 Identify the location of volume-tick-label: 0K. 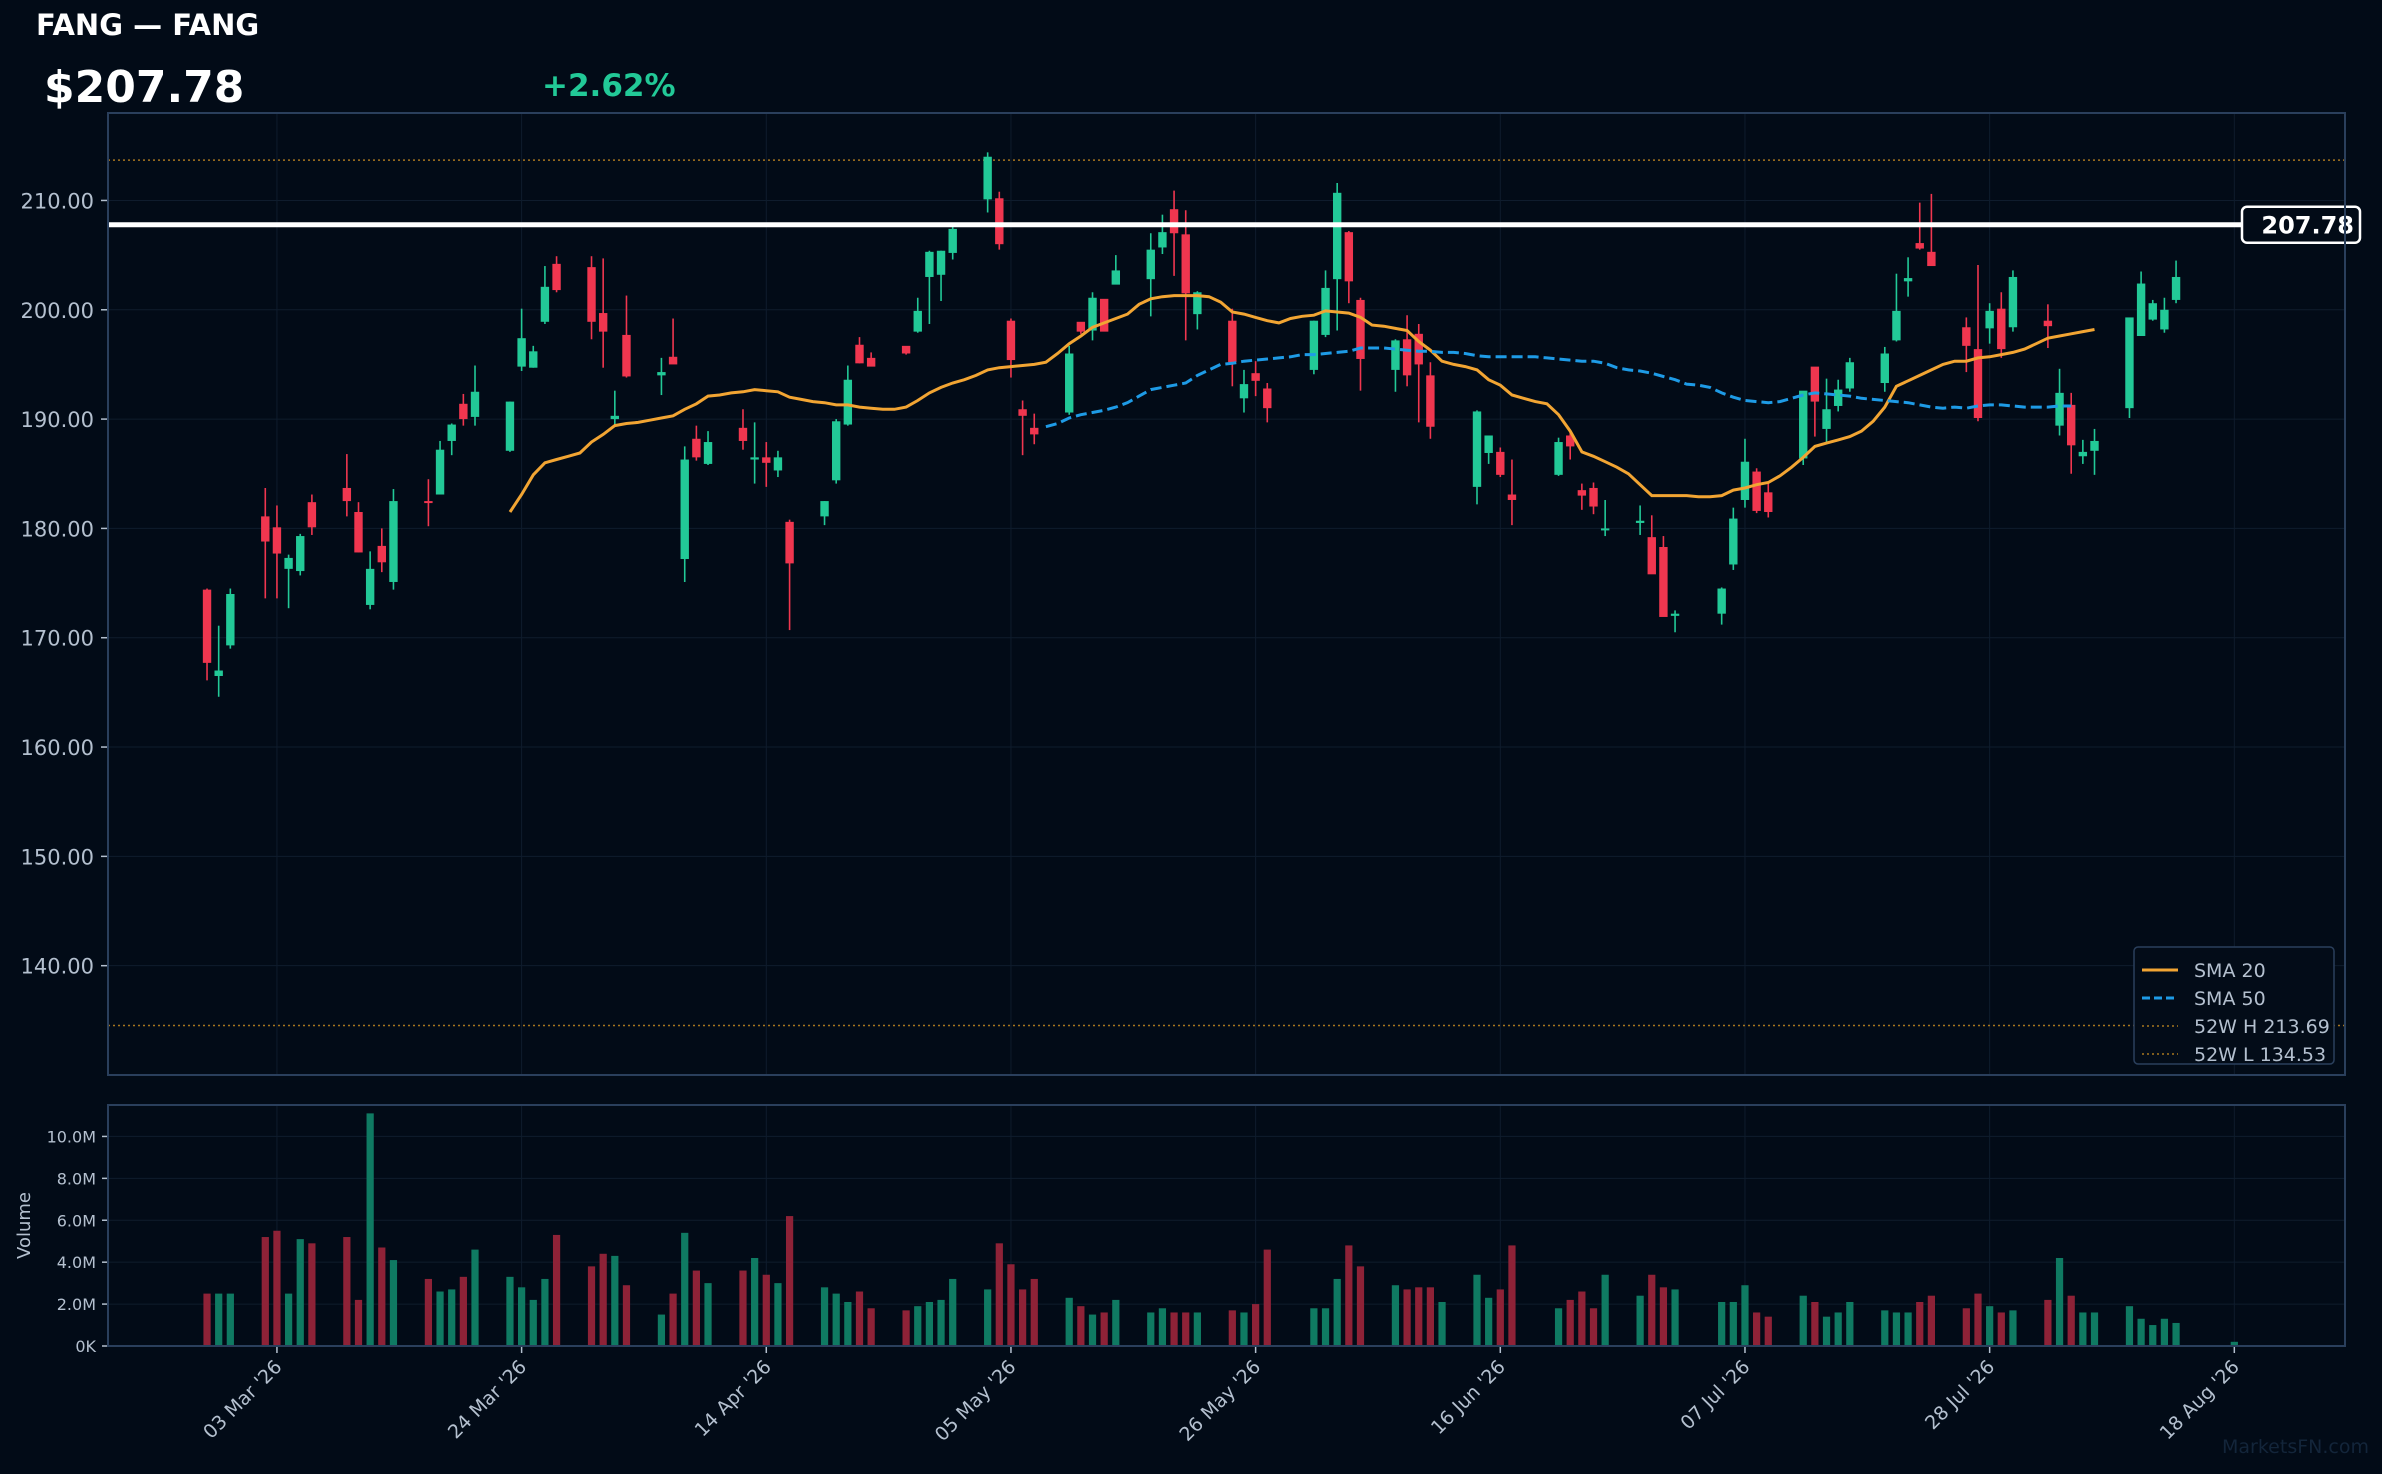
(85, 1346).